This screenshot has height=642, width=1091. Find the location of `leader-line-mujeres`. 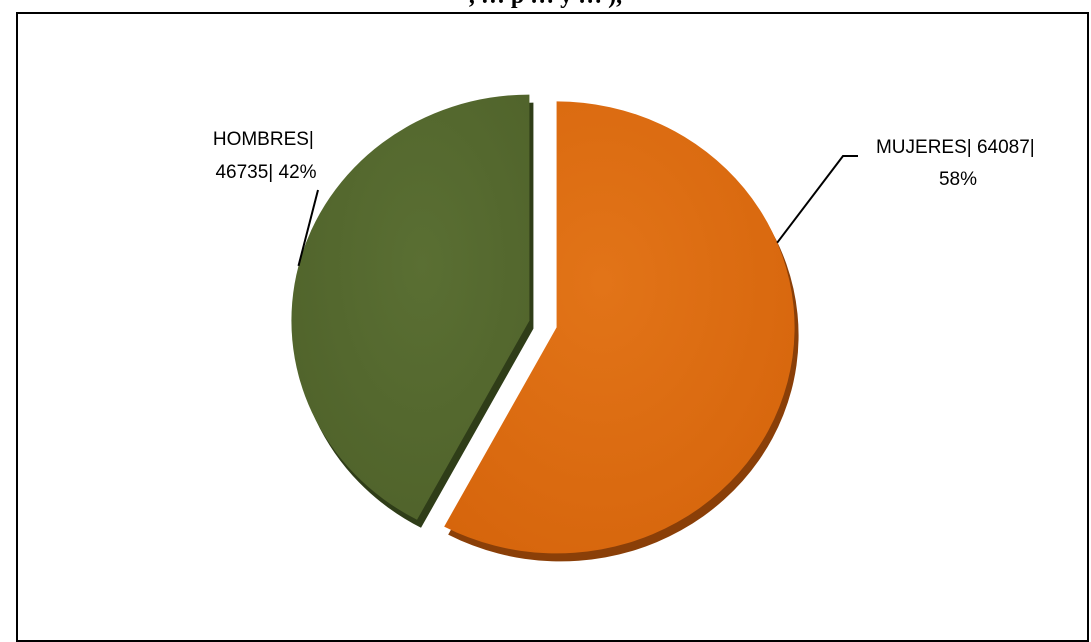

leader-line-mujeres is located at coordinates (817, 199).